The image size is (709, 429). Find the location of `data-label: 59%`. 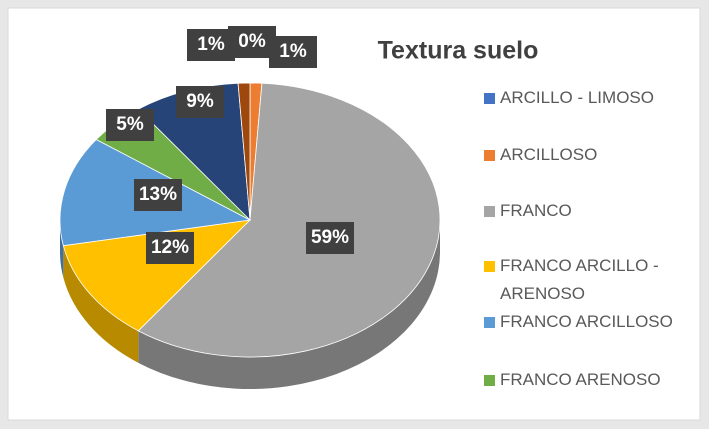

data-label: 59% is located at coordinates (330, 237).